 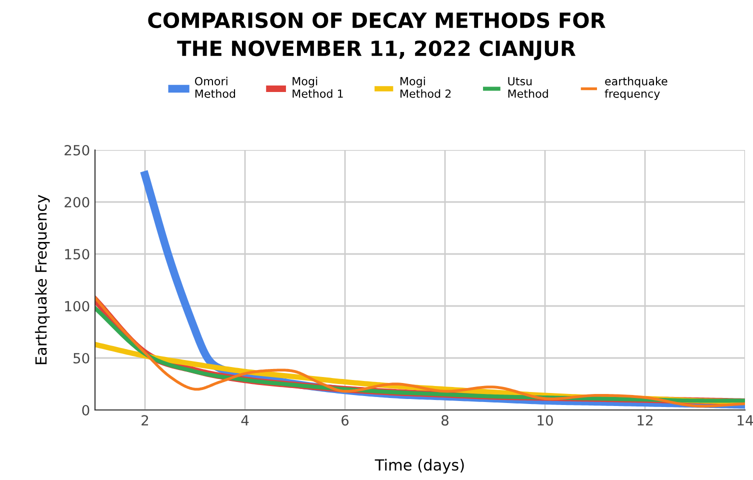 I want to click on chart-title: COMPARISON OF DECAY METHODS FOR THE NOVEMBER 11, 2022 CIANJUR, so click(x=377, y=36).